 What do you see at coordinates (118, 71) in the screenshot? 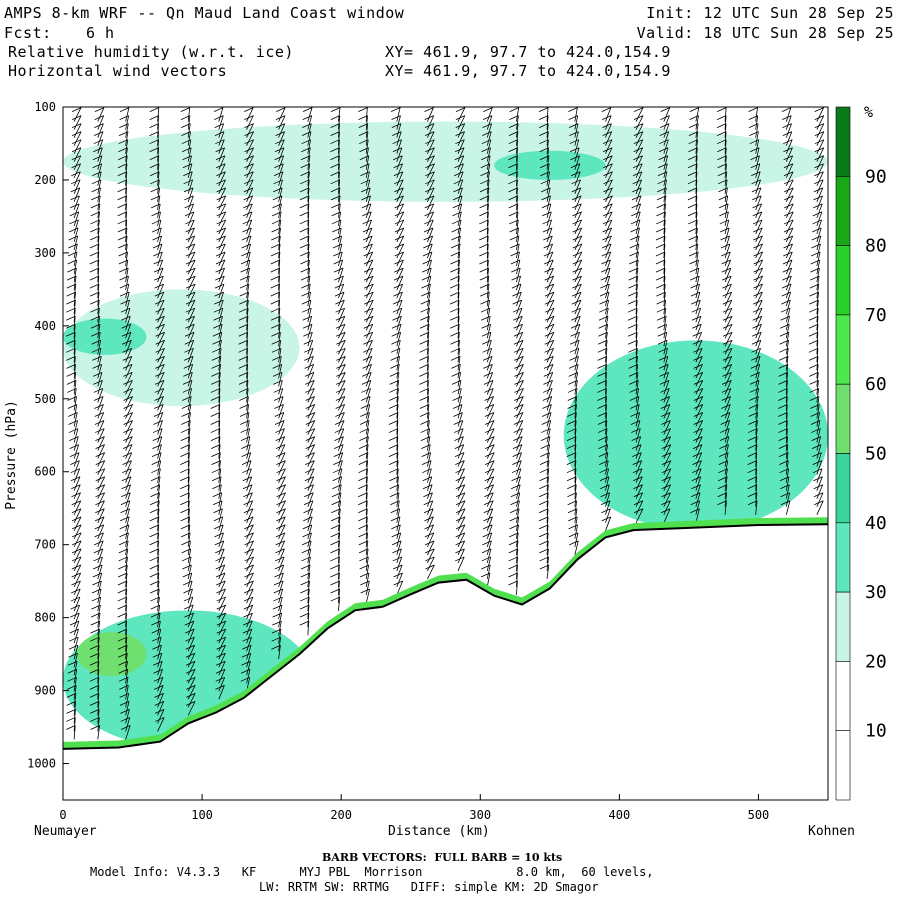
I see `field-label-wind: Horizontal wind vectors` at bounding box center [118, 71].